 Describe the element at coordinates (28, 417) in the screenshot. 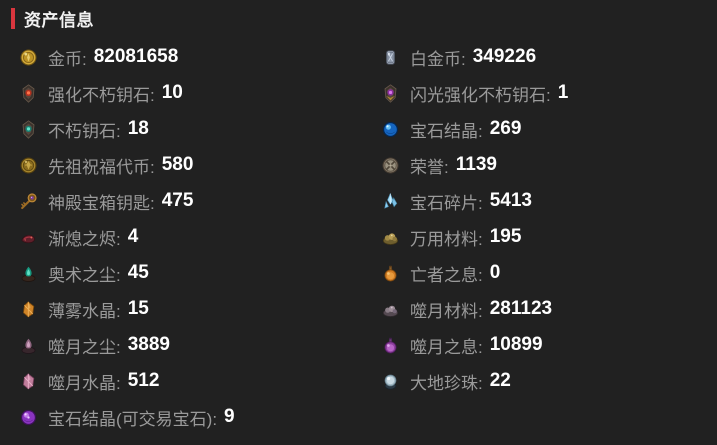

I see `tradable-gem-crystal-icon` at that location.